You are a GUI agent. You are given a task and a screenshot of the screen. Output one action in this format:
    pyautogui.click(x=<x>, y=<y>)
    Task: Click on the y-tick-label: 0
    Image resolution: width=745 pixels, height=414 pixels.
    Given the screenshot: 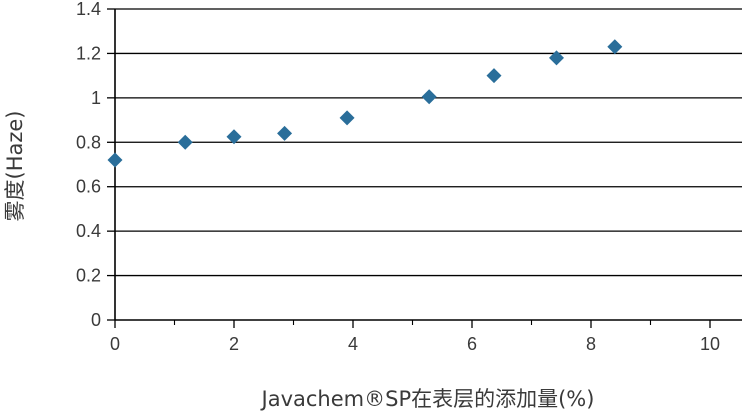 What is the action you would take?
    pyautogui.click(x=96, y=320)
    